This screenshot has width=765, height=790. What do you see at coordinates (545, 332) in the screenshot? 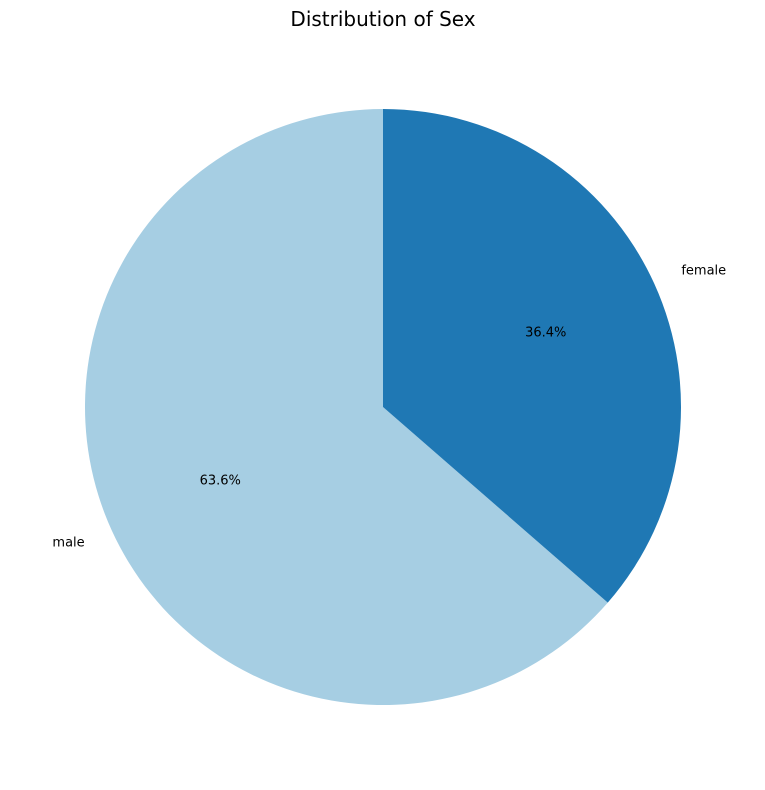
I see `pct-label-female: 36.4%` at bounding box center [545, 332].